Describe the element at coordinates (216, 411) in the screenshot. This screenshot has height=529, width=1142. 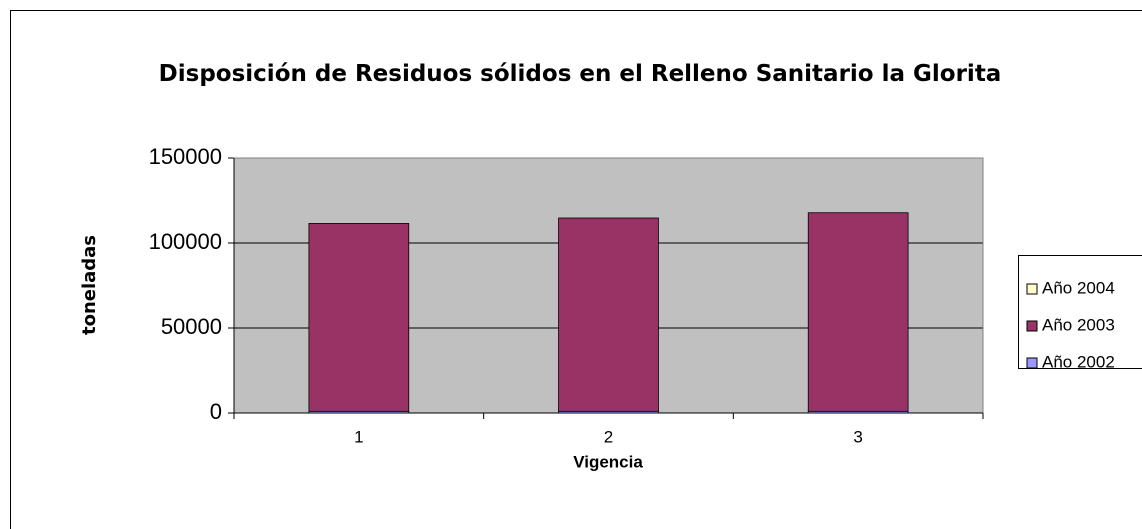
I see `y-tick-label: 0` at that location.